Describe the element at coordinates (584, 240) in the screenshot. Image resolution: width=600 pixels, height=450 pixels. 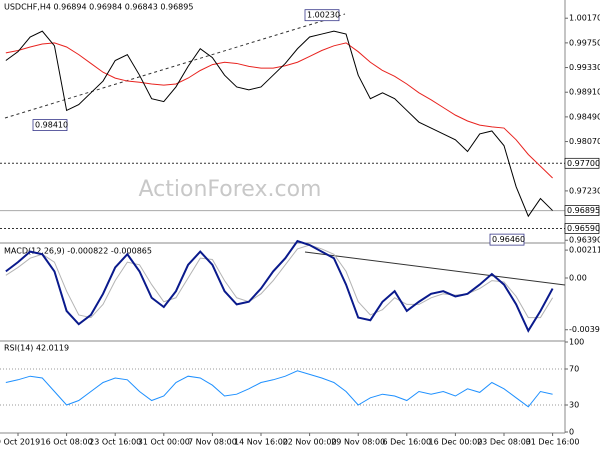
I see `y-tick-label: 0.96390` at that location.